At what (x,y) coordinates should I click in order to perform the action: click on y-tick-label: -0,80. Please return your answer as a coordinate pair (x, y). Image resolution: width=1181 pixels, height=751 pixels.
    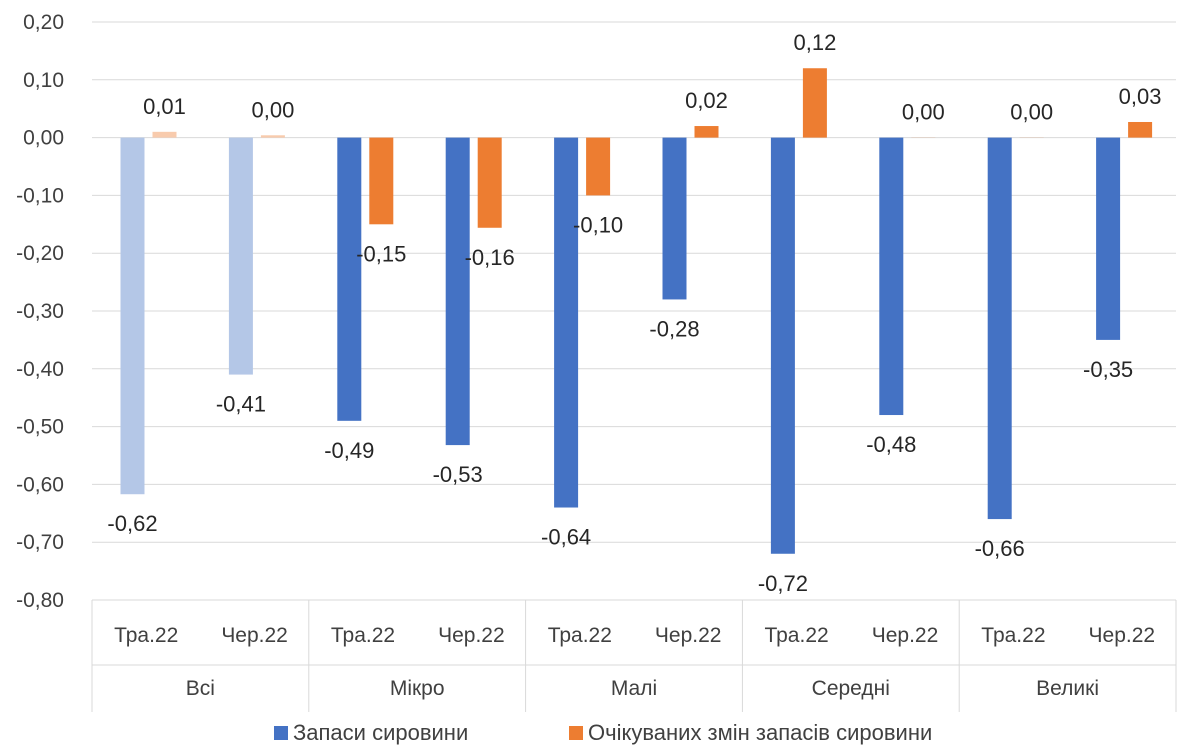
    Looking at the image, I should click on (40, 600).